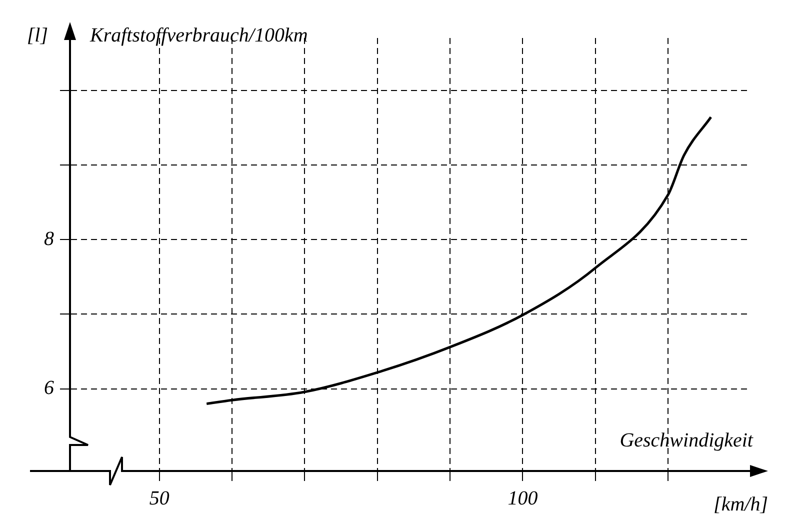 This screenshot has width=786, height=531. I want to click on text: [km/h], so click(741, 504).